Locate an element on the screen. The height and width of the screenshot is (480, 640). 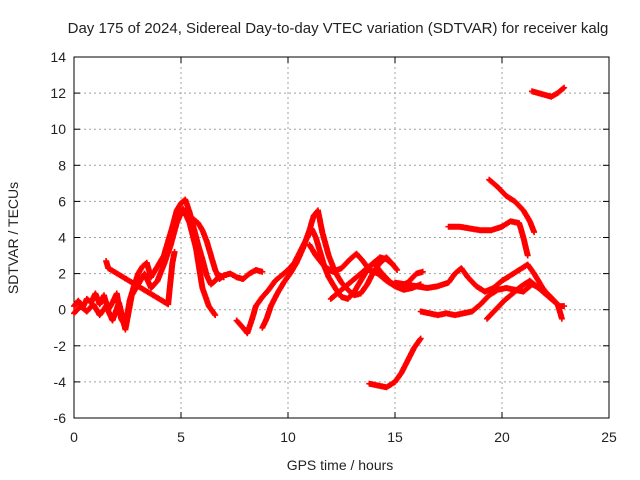
y-axis-label: SDTVAR / TECUs is located at coordinates (13, 238).